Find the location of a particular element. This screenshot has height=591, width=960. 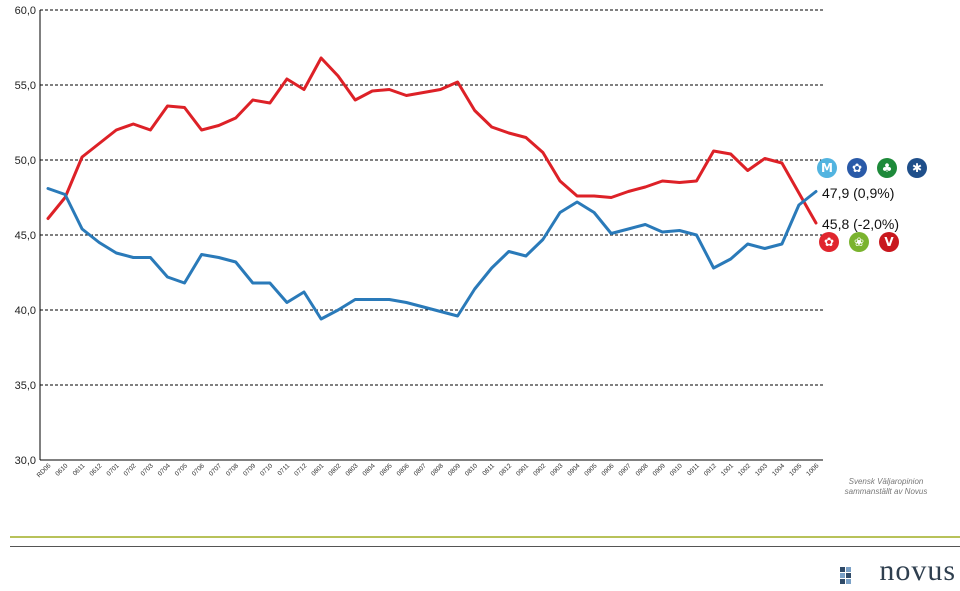

x-tick-label: 0711 is located at coordinates (284, 469).